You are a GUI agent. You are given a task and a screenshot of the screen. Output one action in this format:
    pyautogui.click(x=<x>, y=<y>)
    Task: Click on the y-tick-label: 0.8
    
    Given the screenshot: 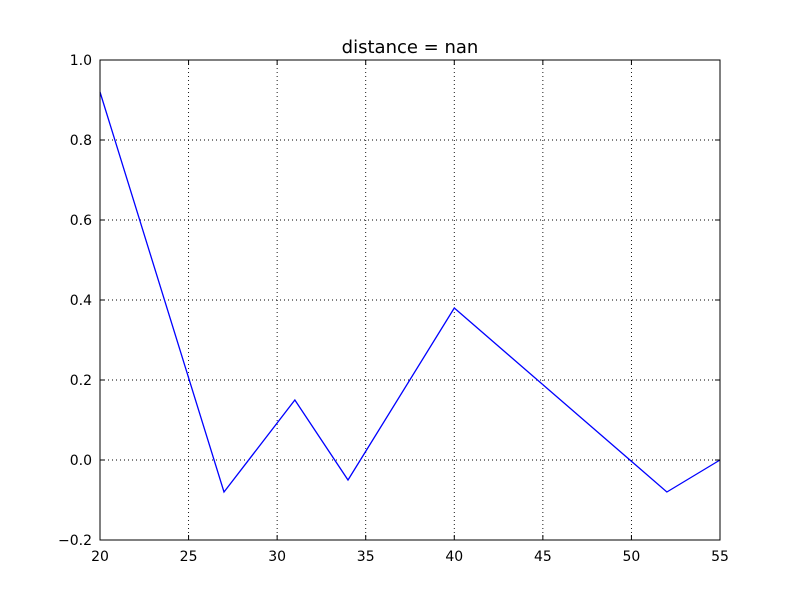 What is the action you would take?
    pyautogui.click(x=81, y=141)
    